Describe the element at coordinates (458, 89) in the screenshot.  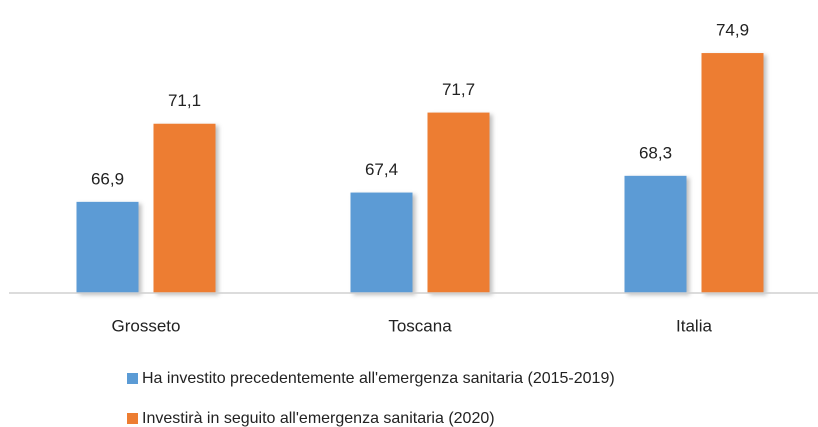
I see `data-label: 71,7` at that location.